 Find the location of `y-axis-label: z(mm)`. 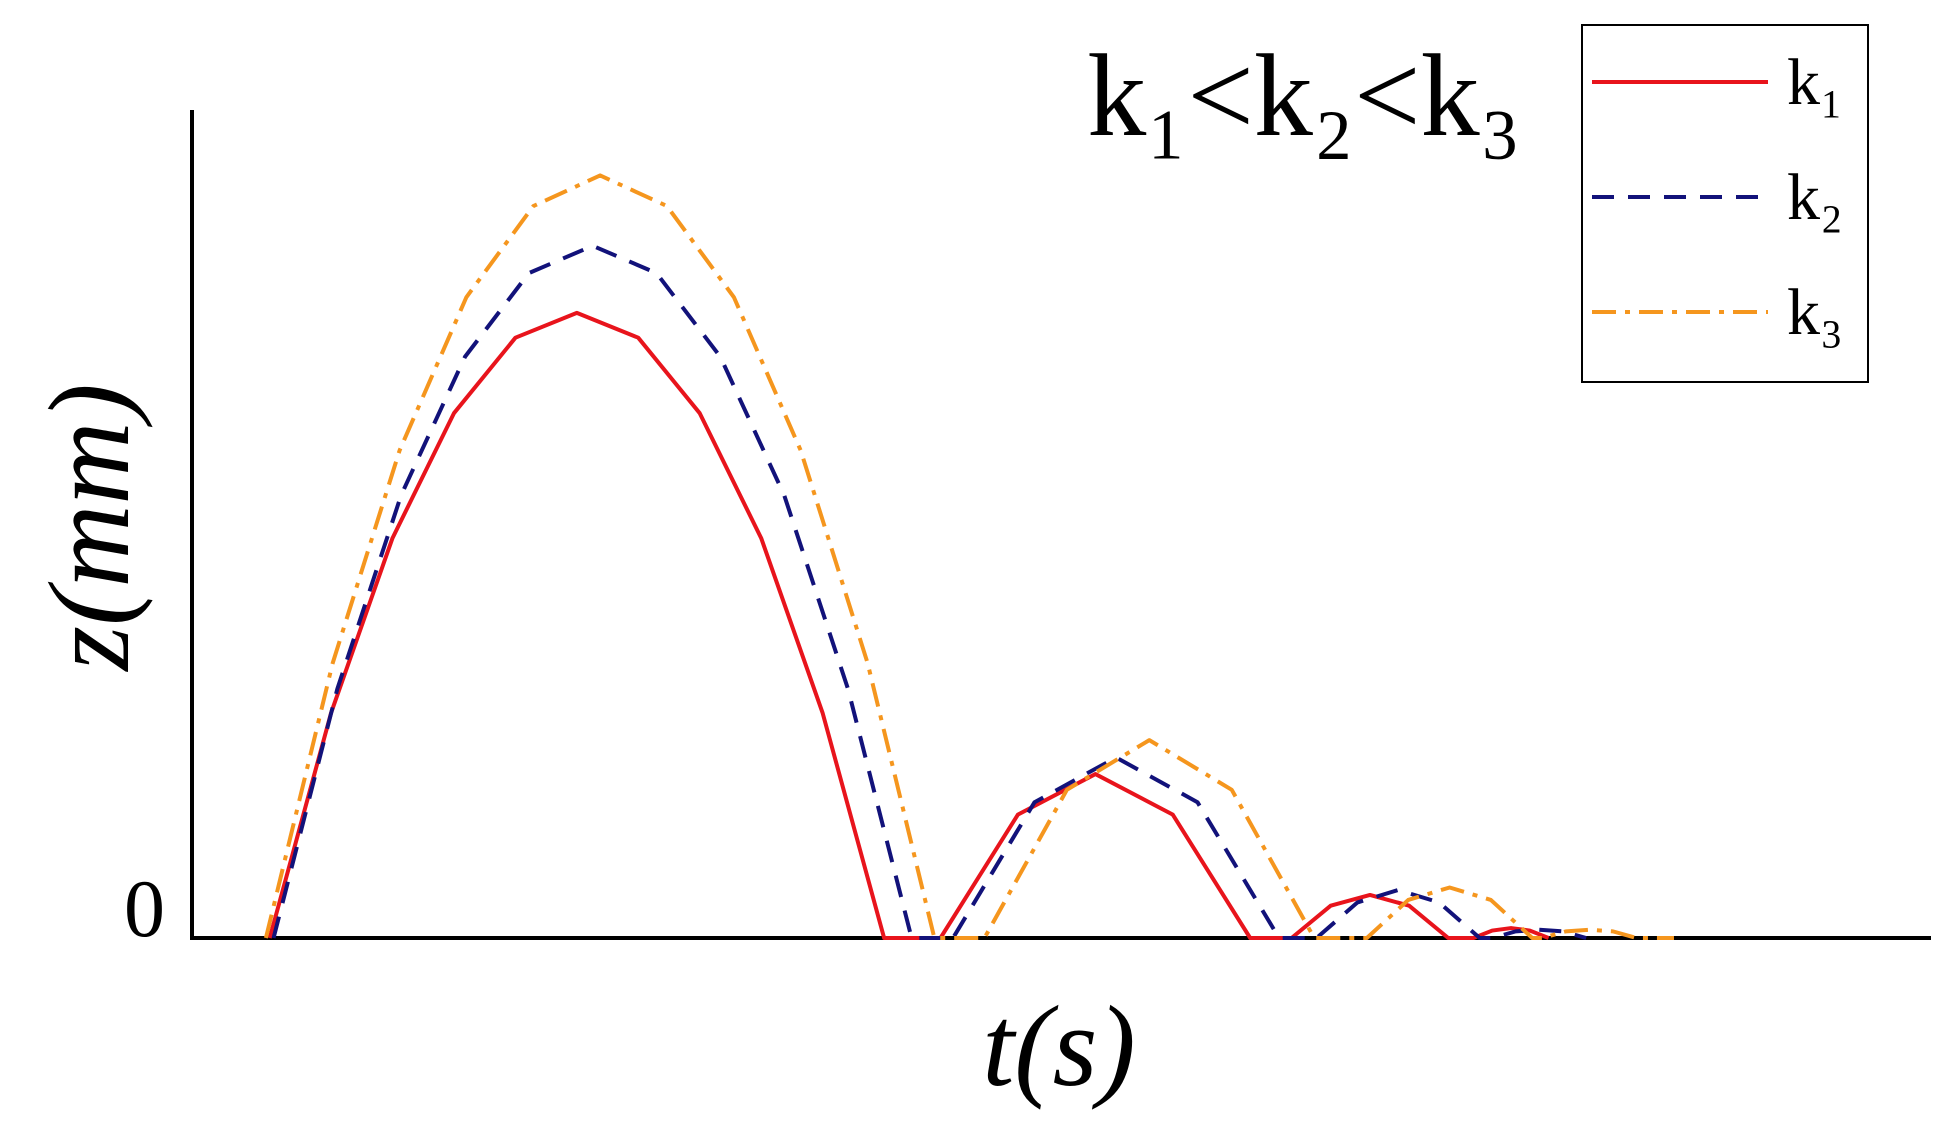

y-axis-label: z(mm) is located at coordinates (89, 527).